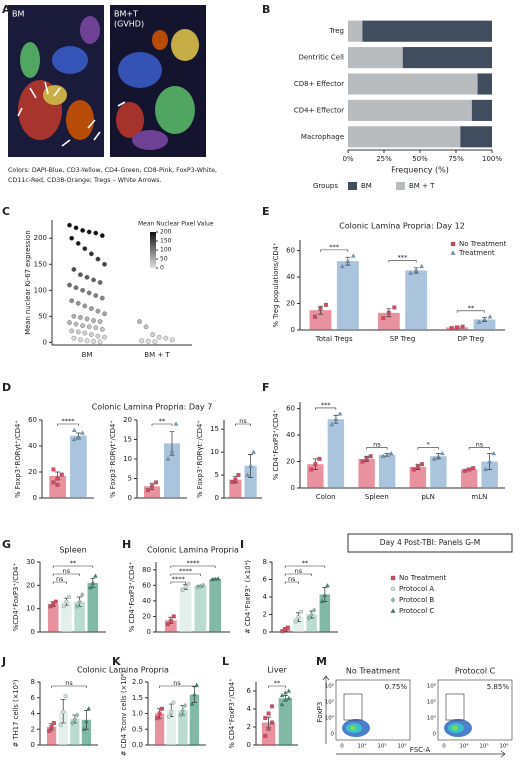 The height and width of the screenshot is (760, 520). I want to click on colorbar-tick-label: 50, so click(164, 259).